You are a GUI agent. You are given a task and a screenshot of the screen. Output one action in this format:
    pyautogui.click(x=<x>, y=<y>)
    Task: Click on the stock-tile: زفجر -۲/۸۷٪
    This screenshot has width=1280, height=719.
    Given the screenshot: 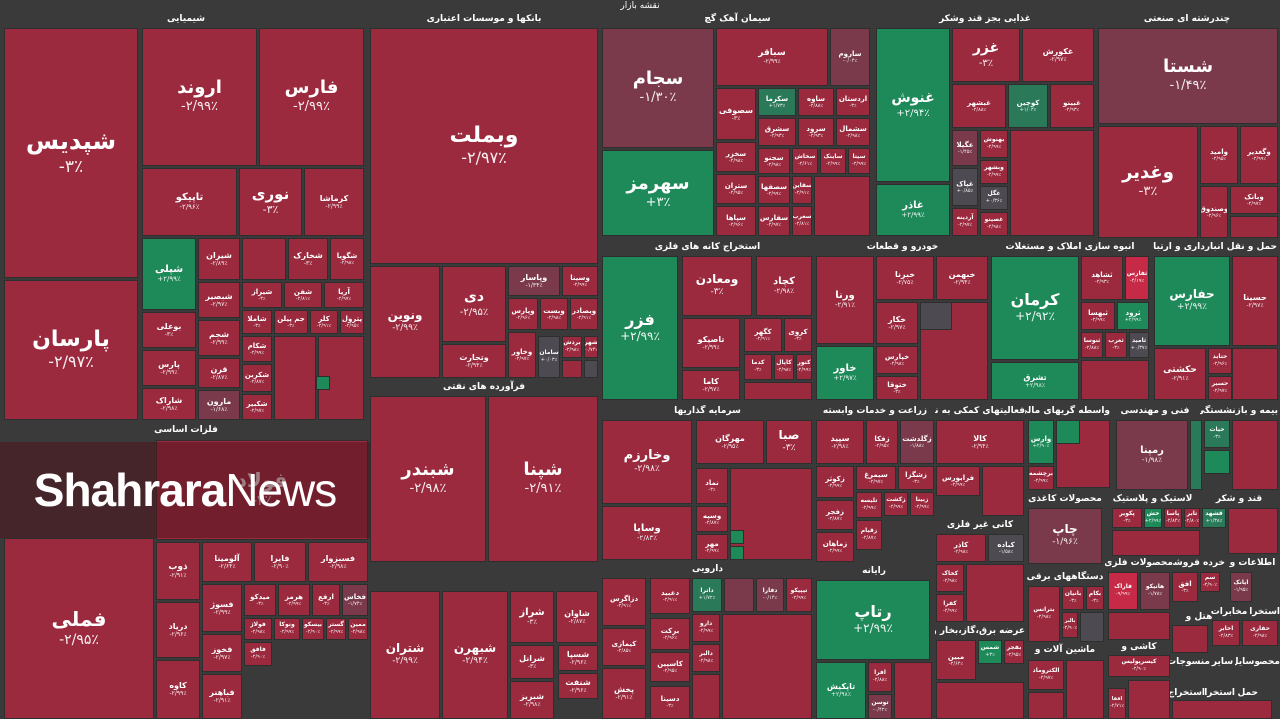 What is the action you would take?
    pyautogui.click(x=835, y=515)
    